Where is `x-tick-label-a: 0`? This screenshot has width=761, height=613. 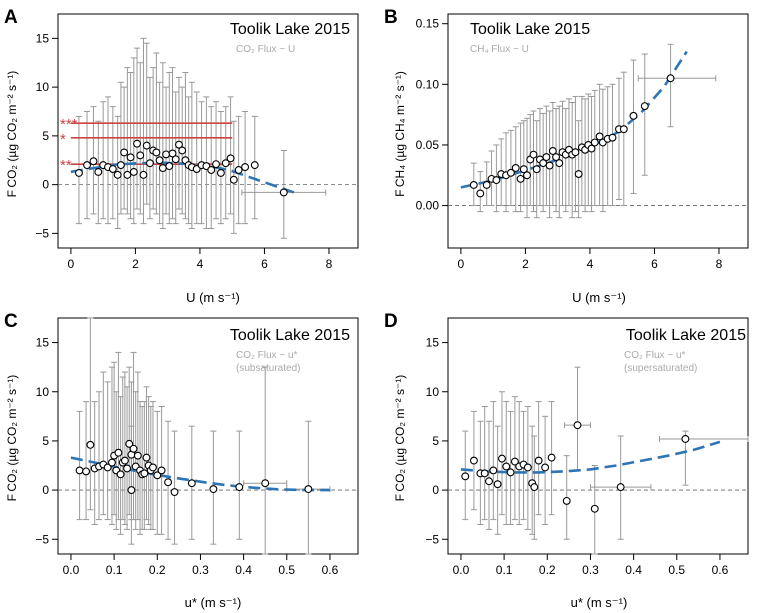 x-tick-label-a: 0 is located at coordinates (71, 264).